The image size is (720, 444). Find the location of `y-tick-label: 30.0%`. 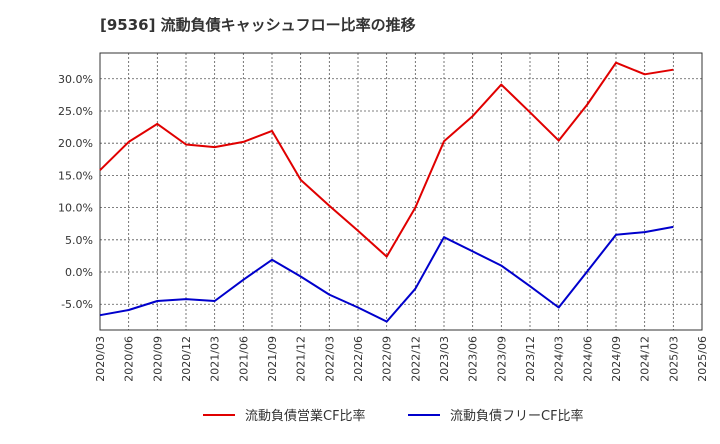

y-tick-label: 30.0% is located at coordinates (75, 79).